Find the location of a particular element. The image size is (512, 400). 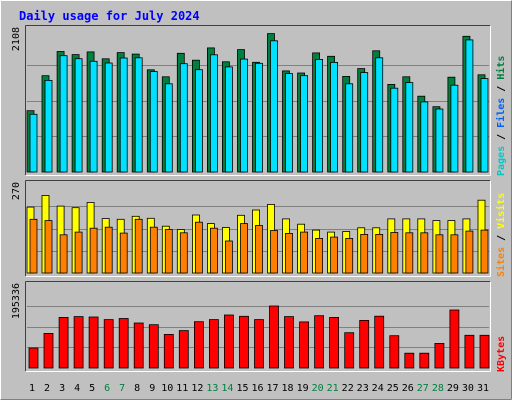

legend-hits: Hits is located at coordinates (501, 68).